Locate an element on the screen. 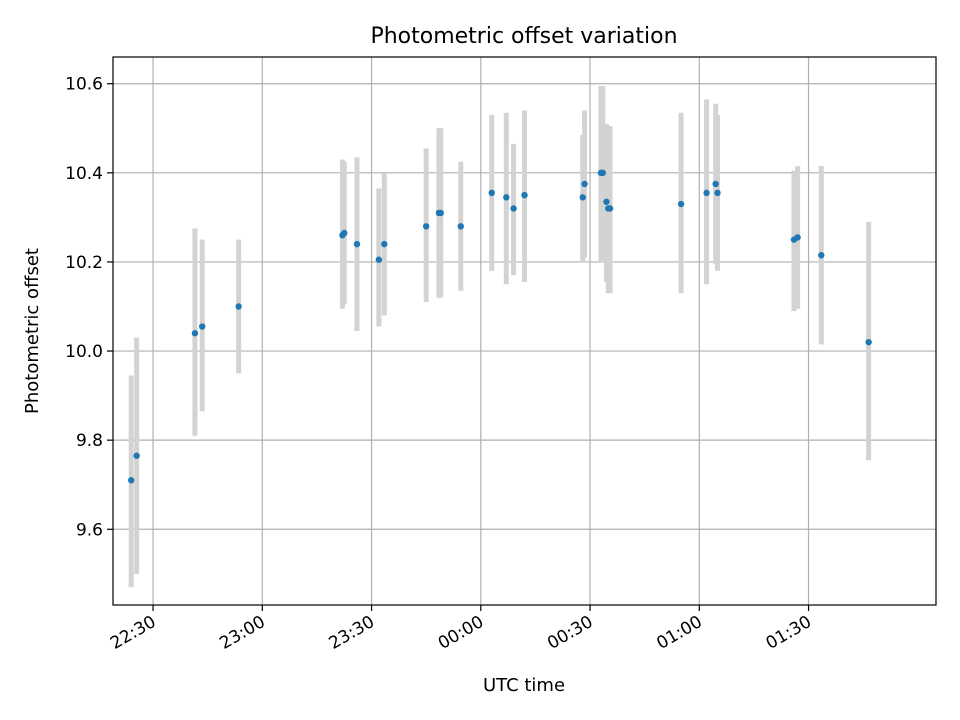 Image resolution: width=960 pixels, height=720 pixels. y-tick-label: 10.2 is located at coordinates (84, 263).